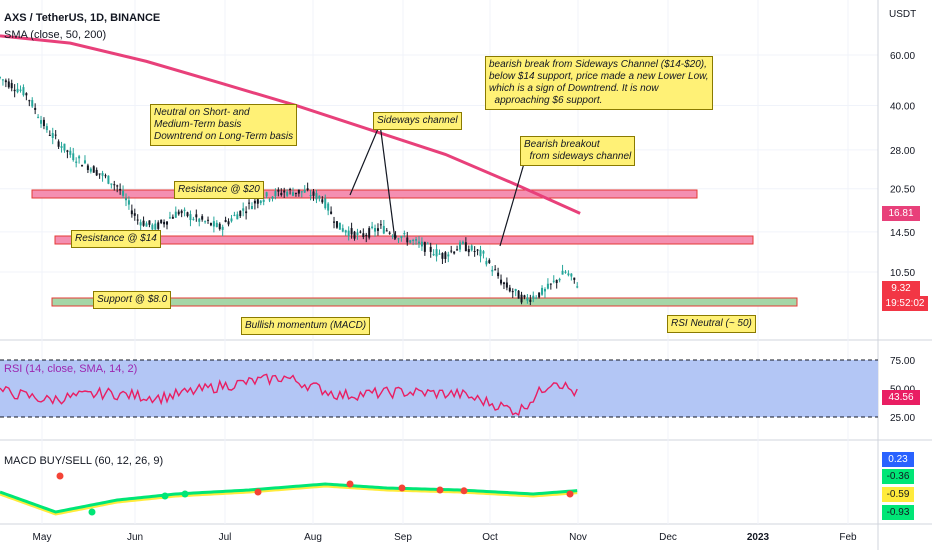  What do you see at coordinates (289, 498) in the screenshot?
I see `macd-line` at bounding box center [289, 498].